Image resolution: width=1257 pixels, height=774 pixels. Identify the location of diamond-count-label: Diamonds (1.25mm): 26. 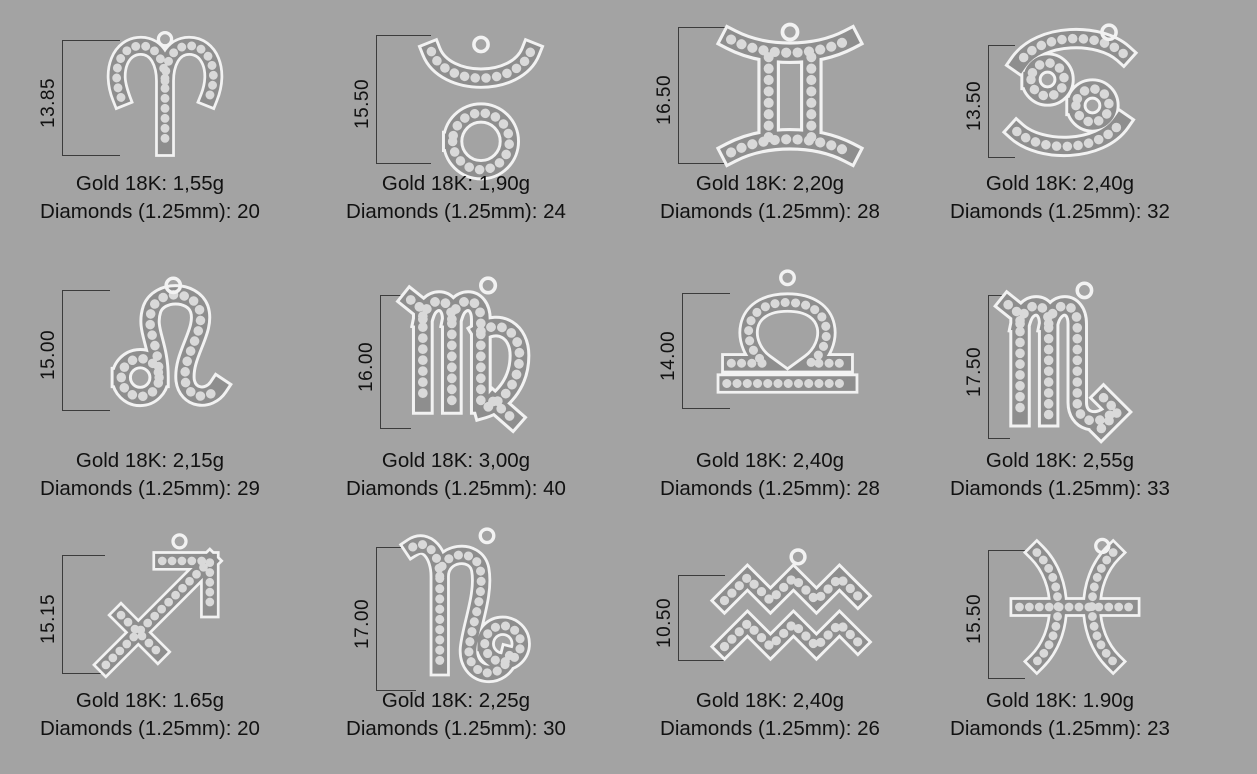
(770, 728).